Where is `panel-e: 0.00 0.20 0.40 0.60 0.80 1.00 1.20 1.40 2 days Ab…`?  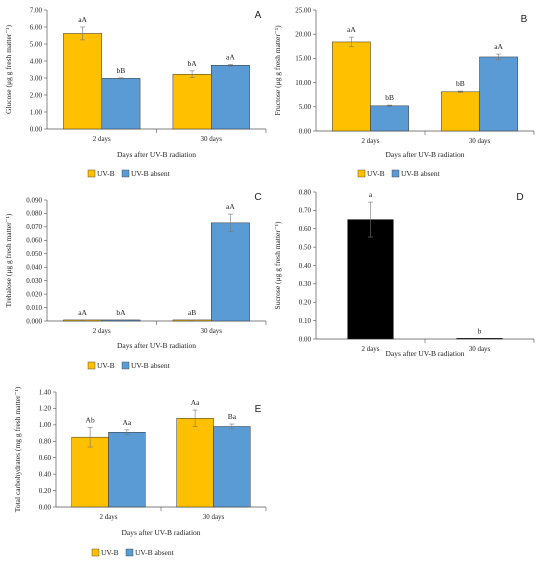
panel-e: 0.00 0.20 0.40 0.60 0.80 1.00 1.20 1.40 2 days Ab… is located at coordinates (140, 471).